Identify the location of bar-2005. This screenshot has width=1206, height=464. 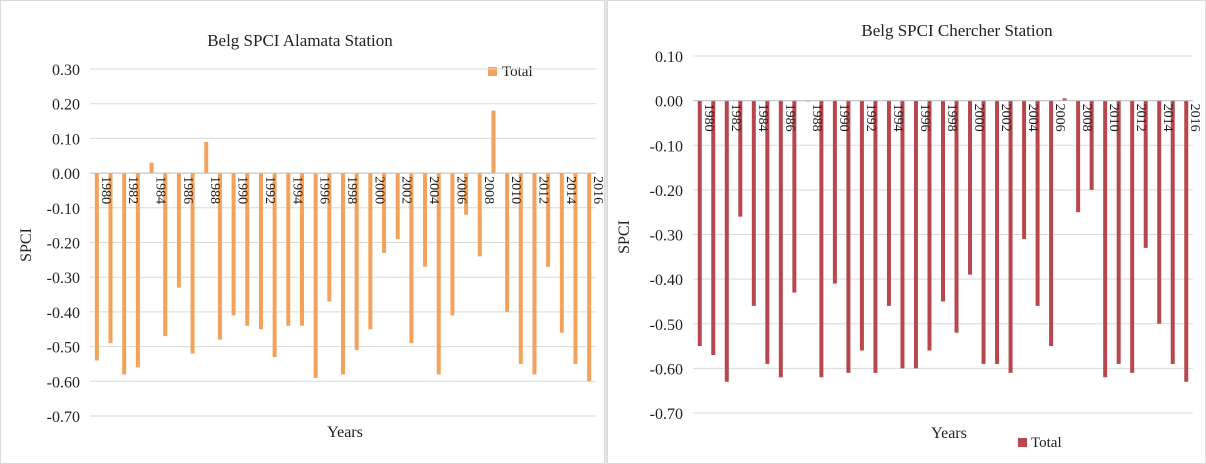
(438, 274).